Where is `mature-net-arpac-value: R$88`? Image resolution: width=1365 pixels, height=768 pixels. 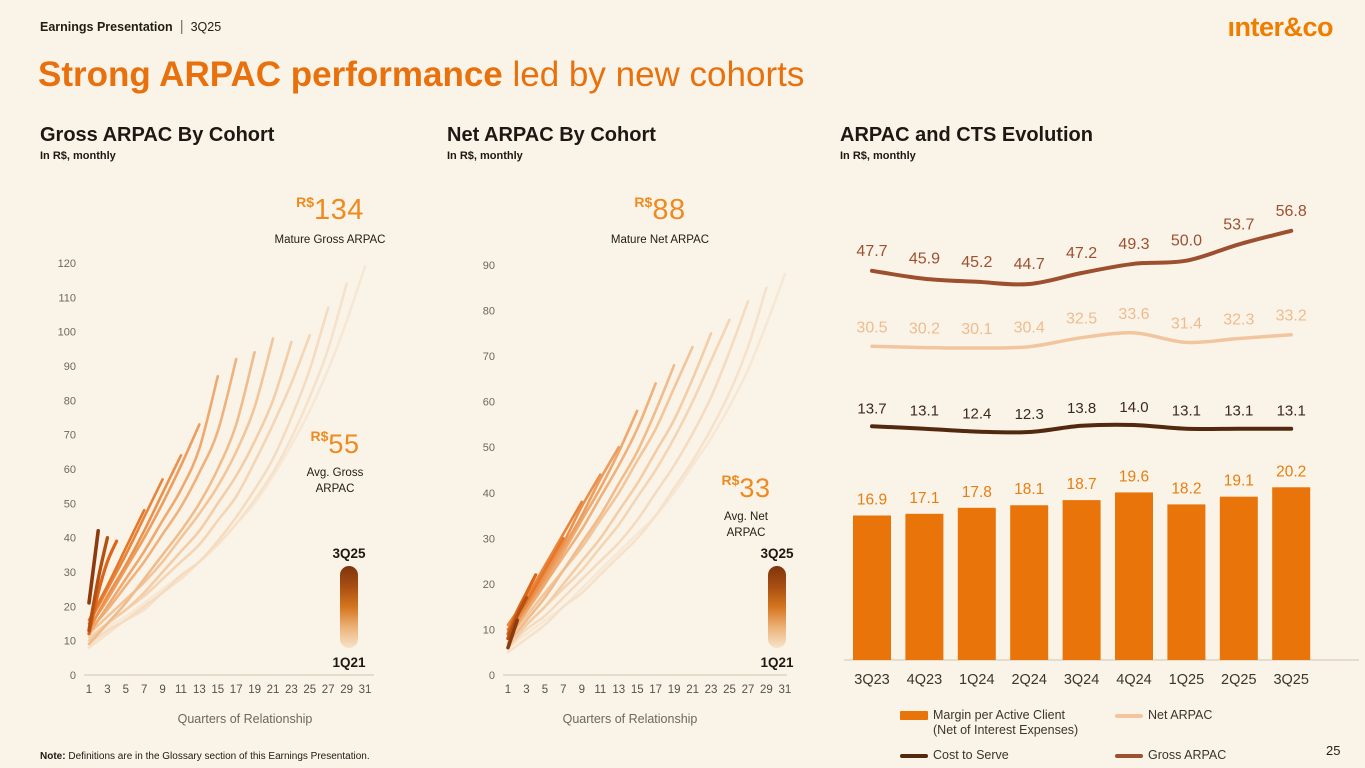 mature-net-arpac-value: R$88 is located at coordinates (660, 210).